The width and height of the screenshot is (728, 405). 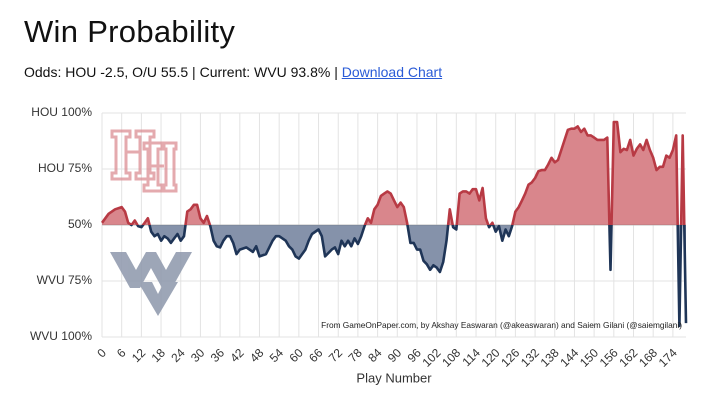 I want to click on x-tick-label: 36, so click(x=218, y=355).